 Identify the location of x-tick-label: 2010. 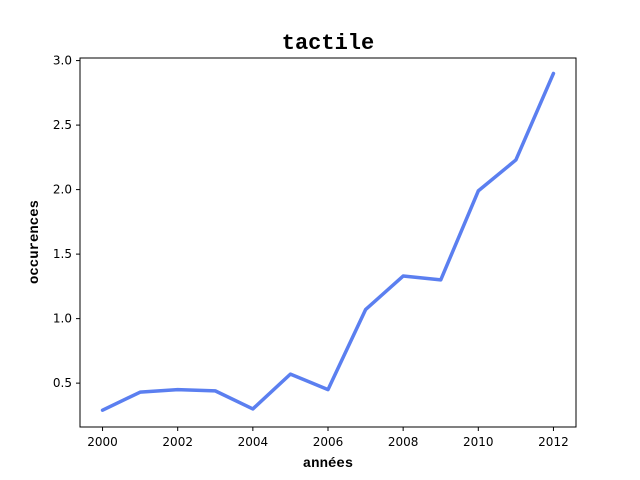
(478, 442).